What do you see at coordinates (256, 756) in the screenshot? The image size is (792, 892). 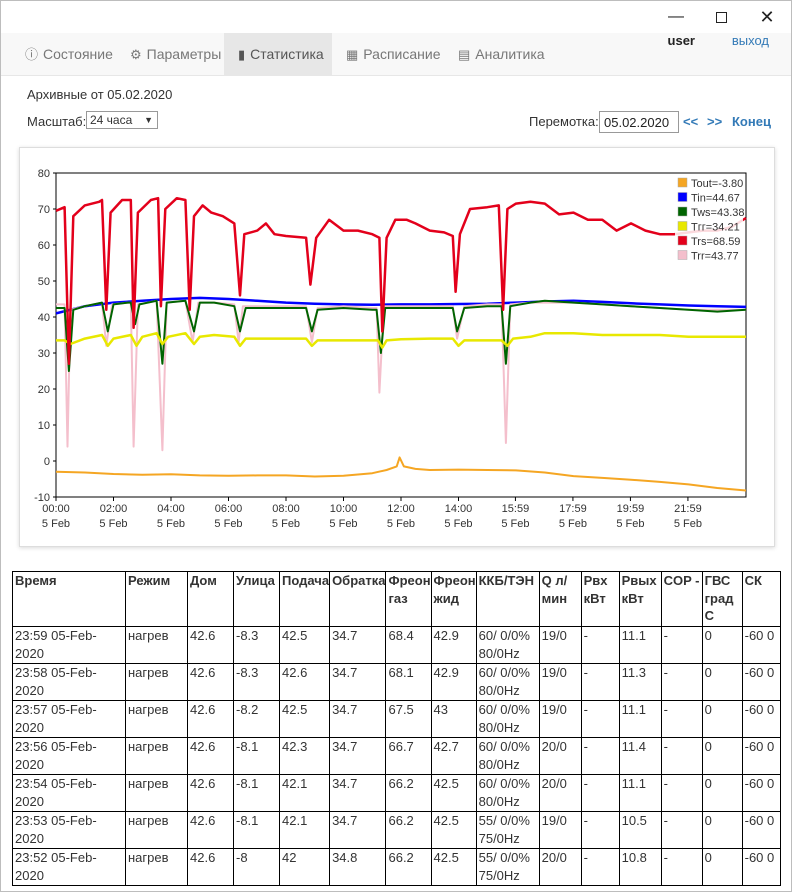 I see `table-cell: -8.1` at bounding box center [256, 756].